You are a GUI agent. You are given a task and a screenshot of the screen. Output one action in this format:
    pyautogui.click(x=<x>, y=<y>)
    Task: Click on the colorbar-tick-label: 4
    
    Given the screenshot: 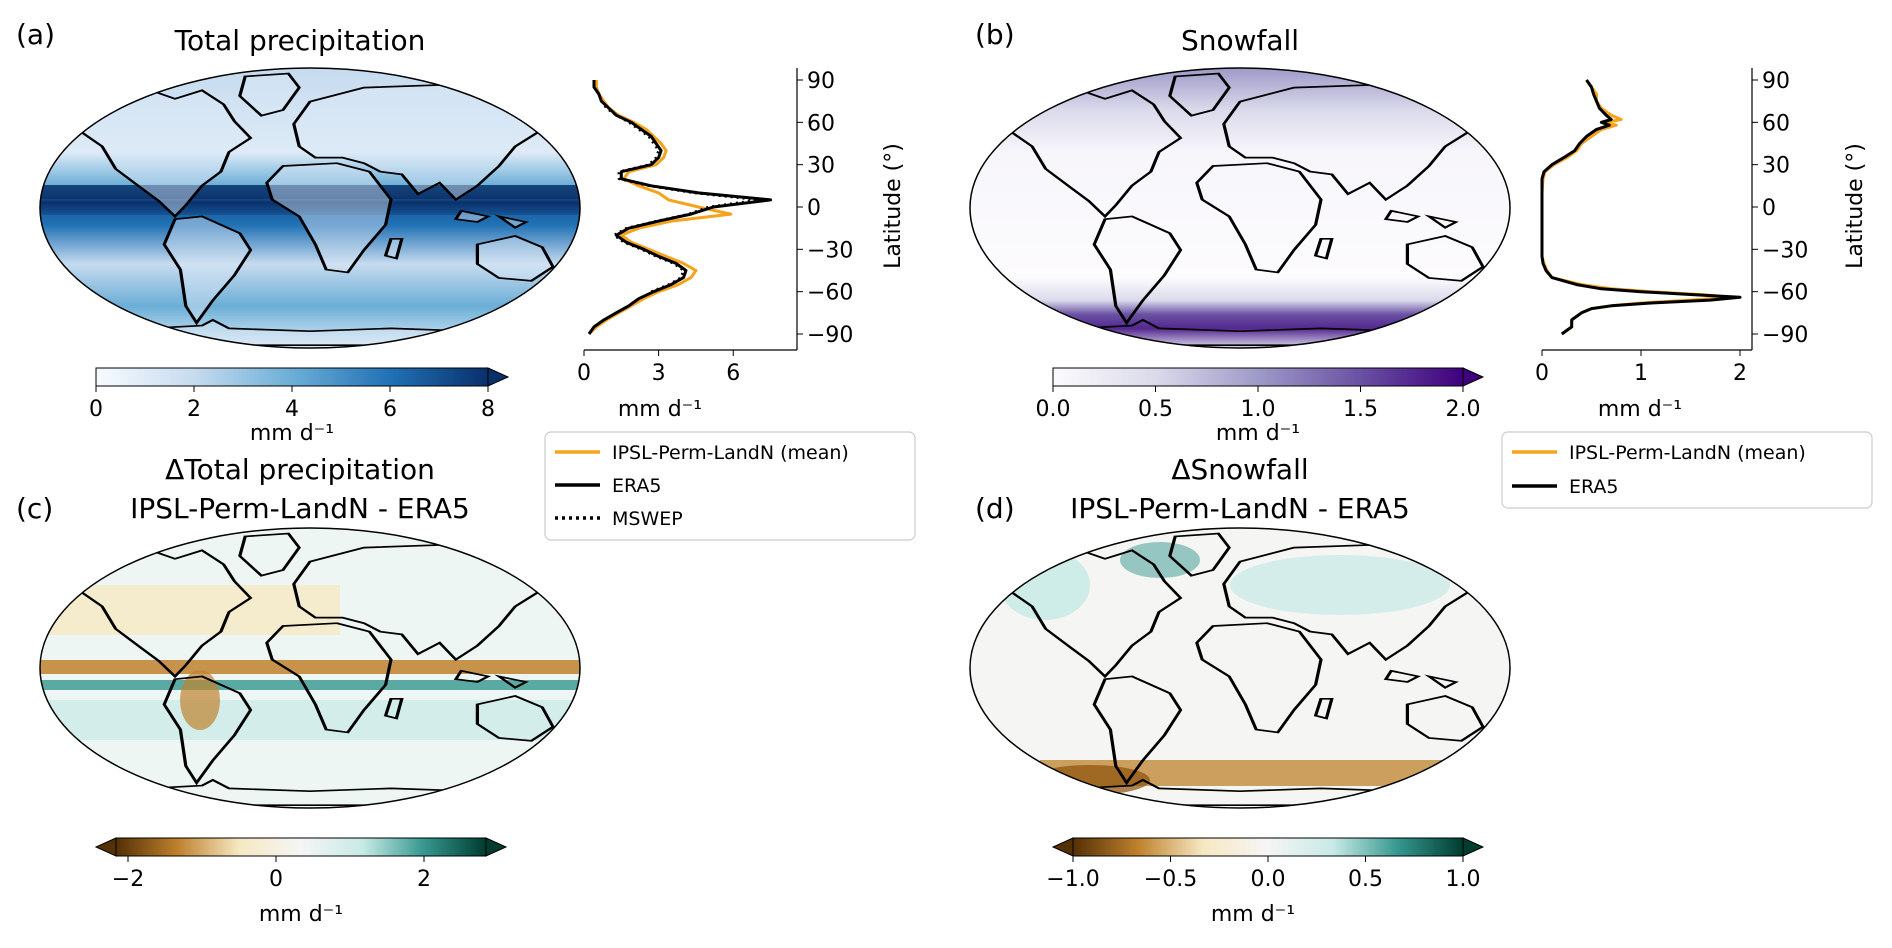 What is the action you would take?
    pyautogui.click(x=292, y=409)
    